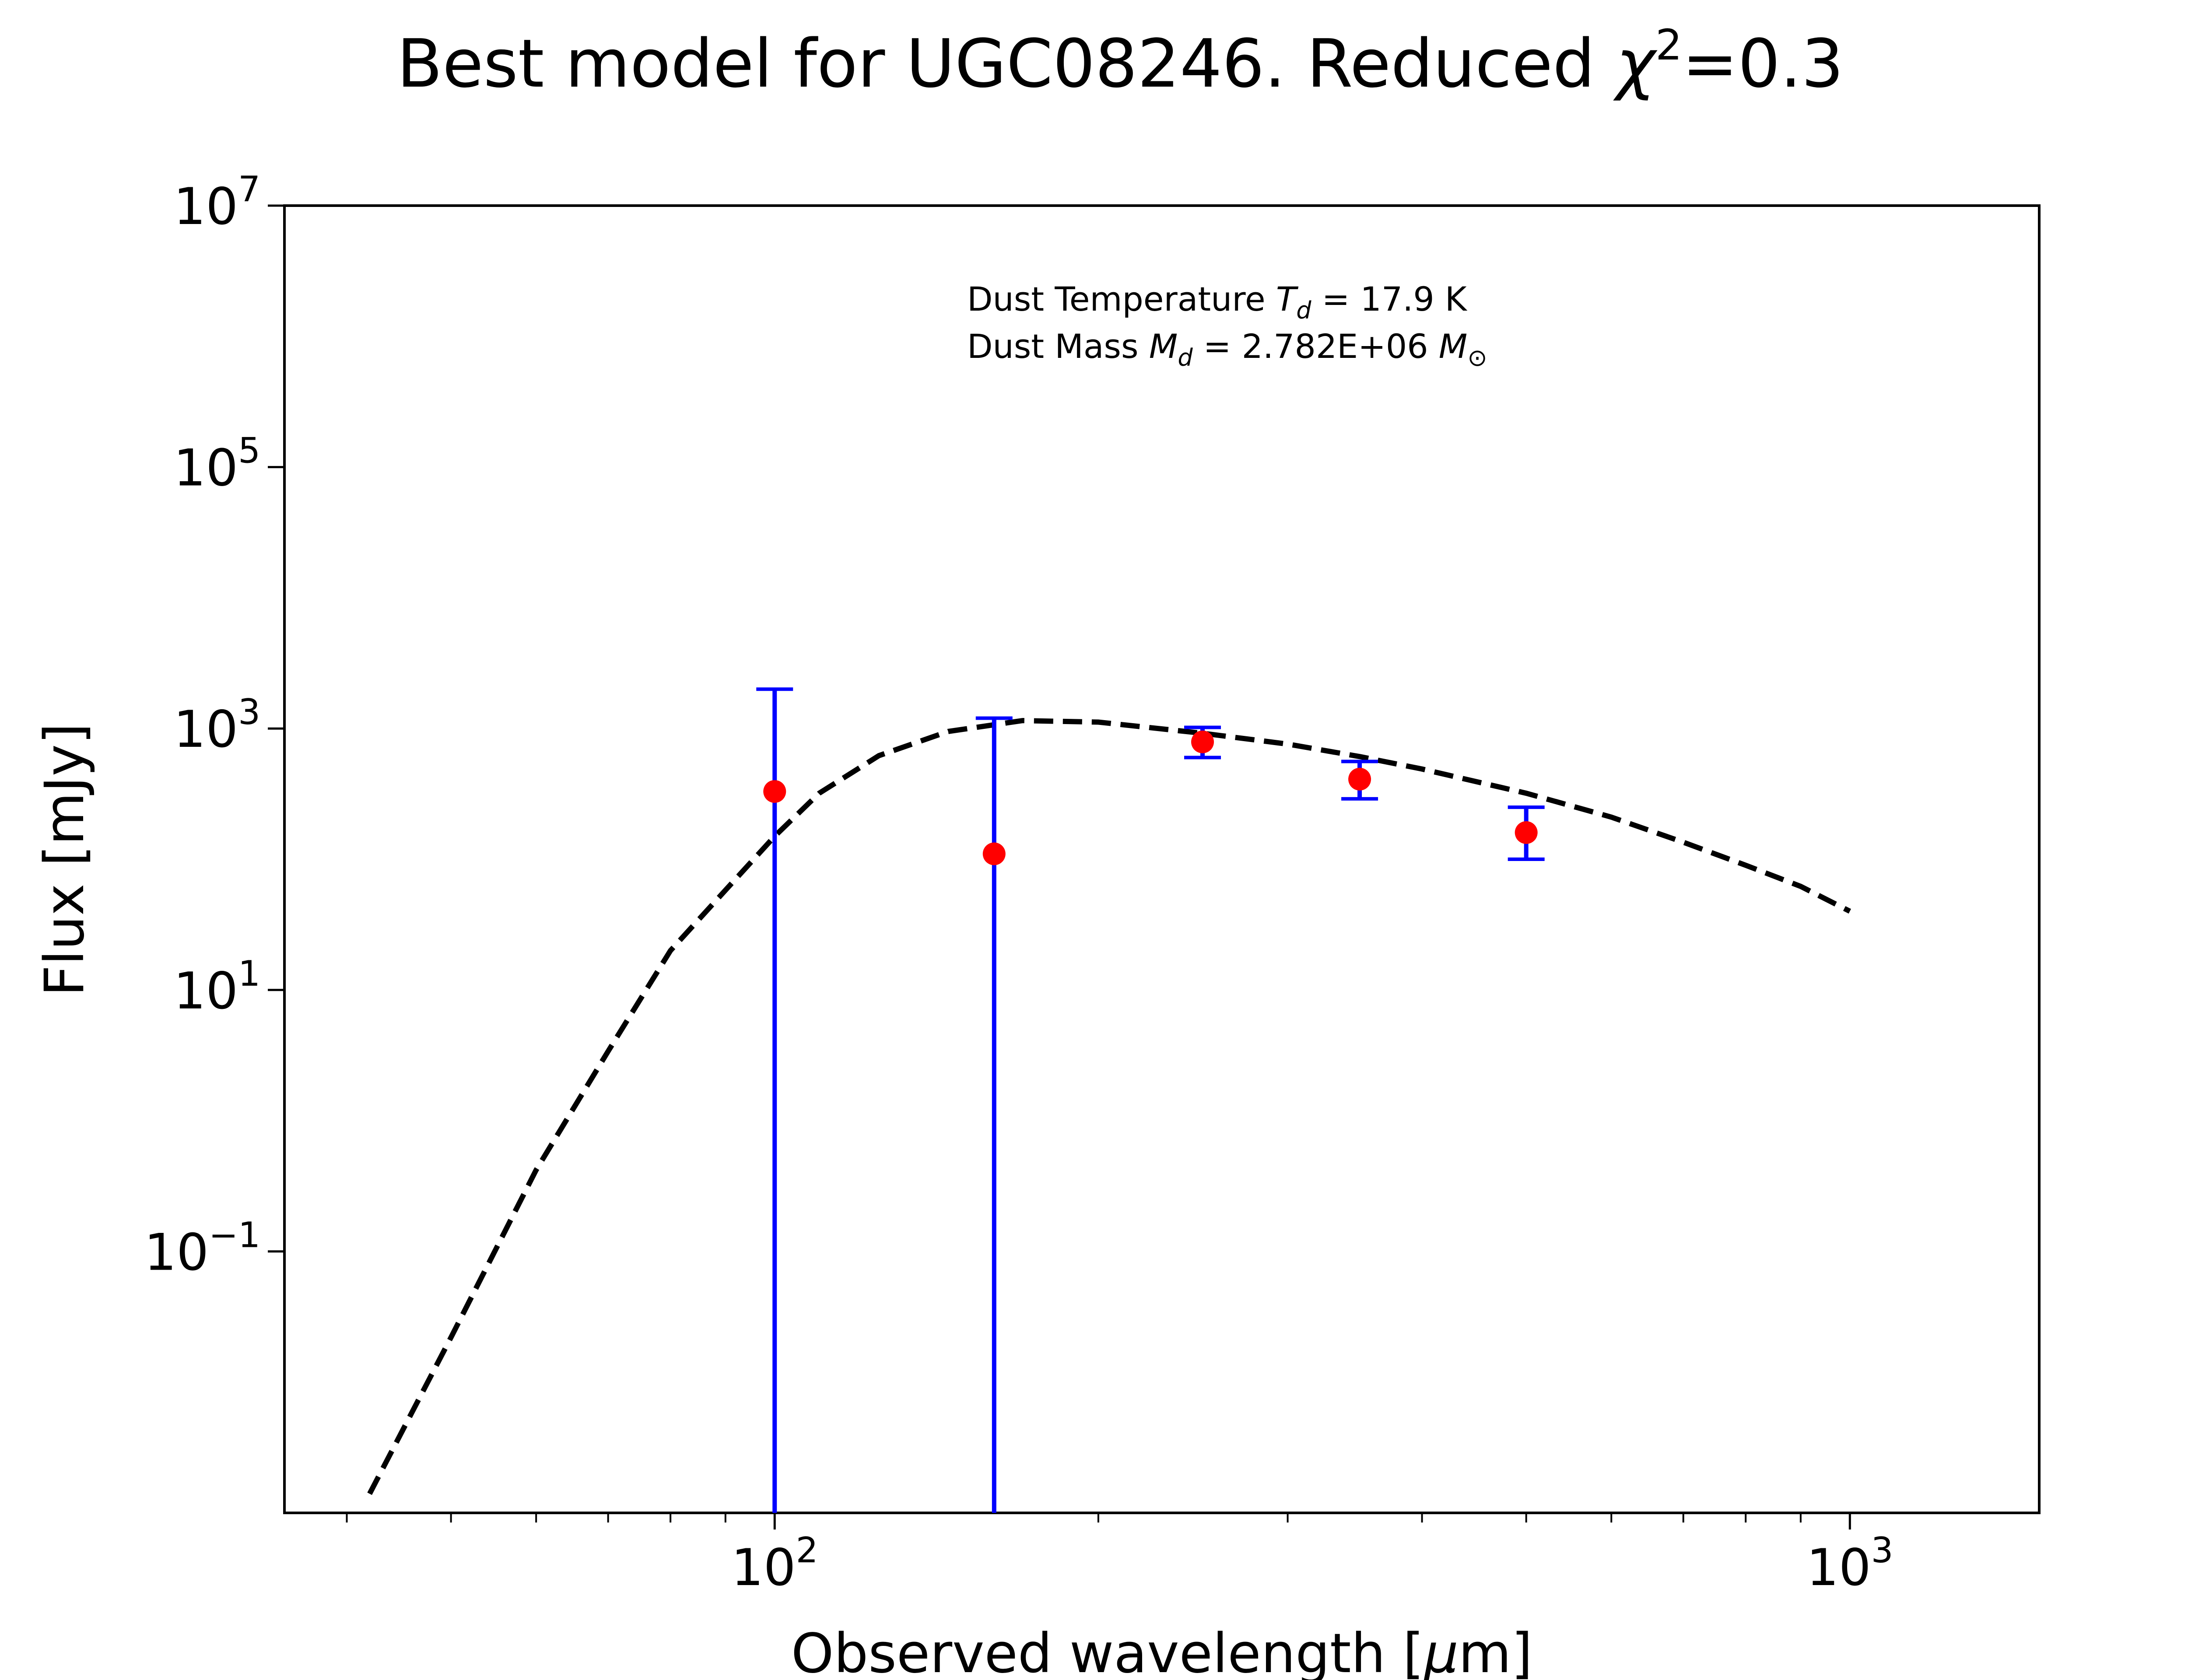 The height and width of the screenshot is (1680, 2188). I want to click on annotation-mass: Dust Mass Md = 2.782E+06 M⊙, so click(1227, 349).